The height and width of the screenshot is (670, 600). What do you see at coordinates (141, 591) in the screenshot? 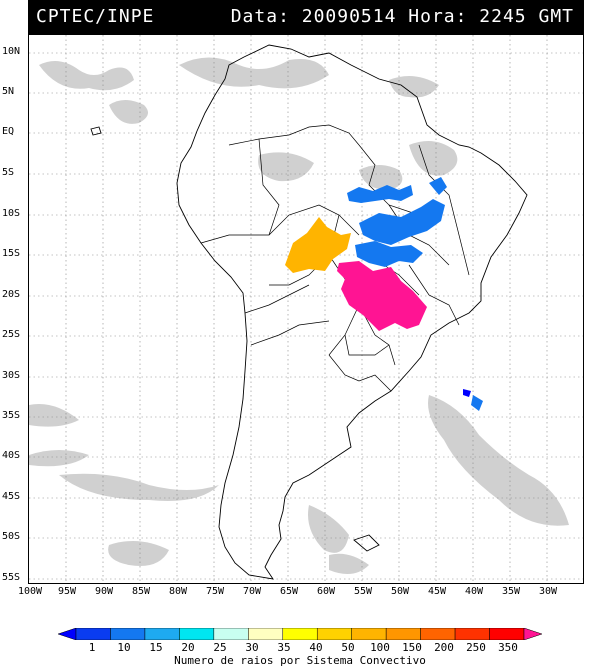
I see `lon-label: 85W` at bounding box center [141, 591].